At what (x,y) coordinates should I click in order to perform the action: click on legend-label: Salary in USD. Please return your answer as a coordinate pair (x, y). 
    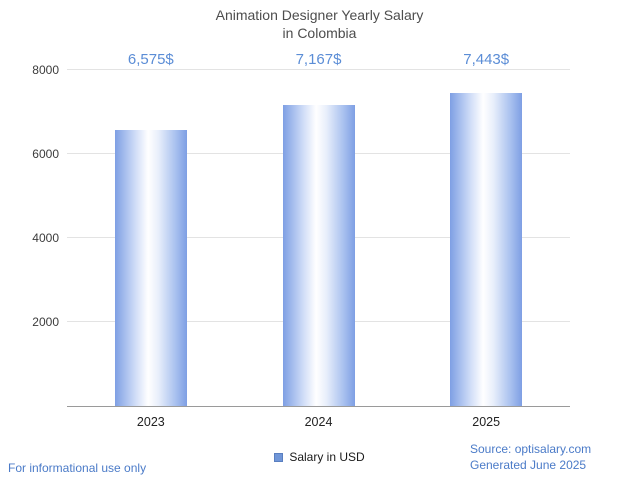
    Looking at the image, I should click on (327, 457).